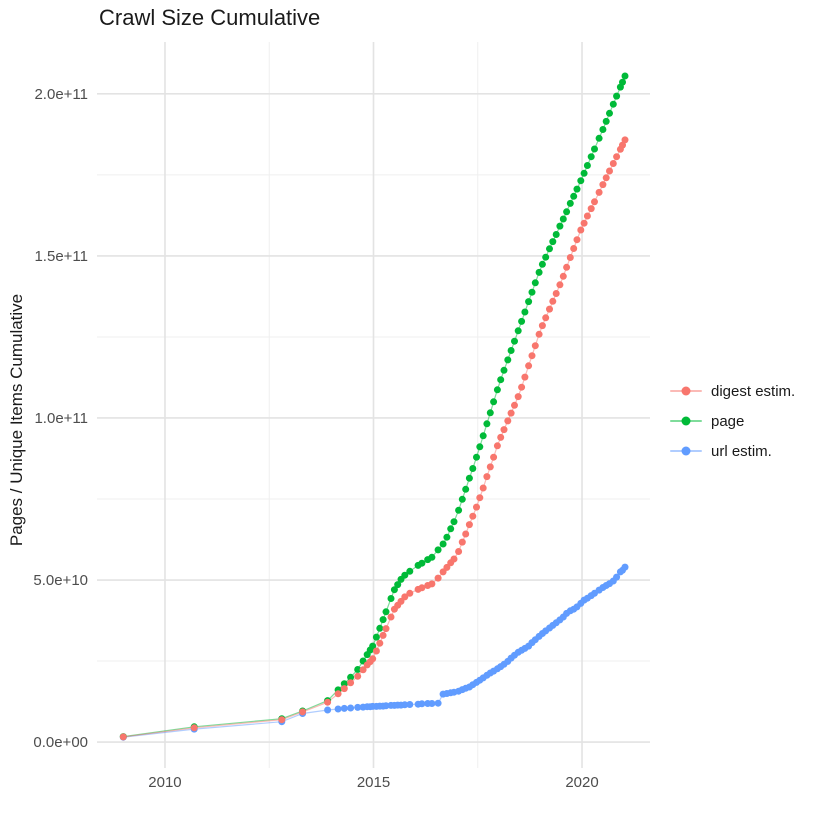 The width and height of the screenshot is (826, 827). What do you see at coordinates (60, 742) in the screenshot?
I see `tick-label: 0.0e+00` at bounding box center [60, 742].